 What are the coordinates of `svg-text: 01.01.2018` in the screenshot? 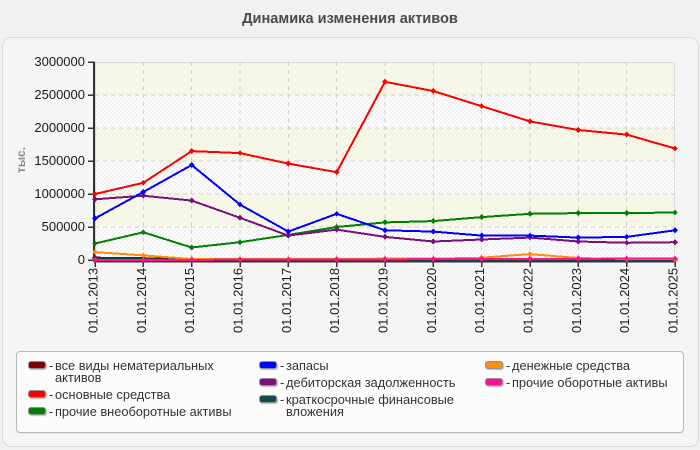 It's located at (334, 300).